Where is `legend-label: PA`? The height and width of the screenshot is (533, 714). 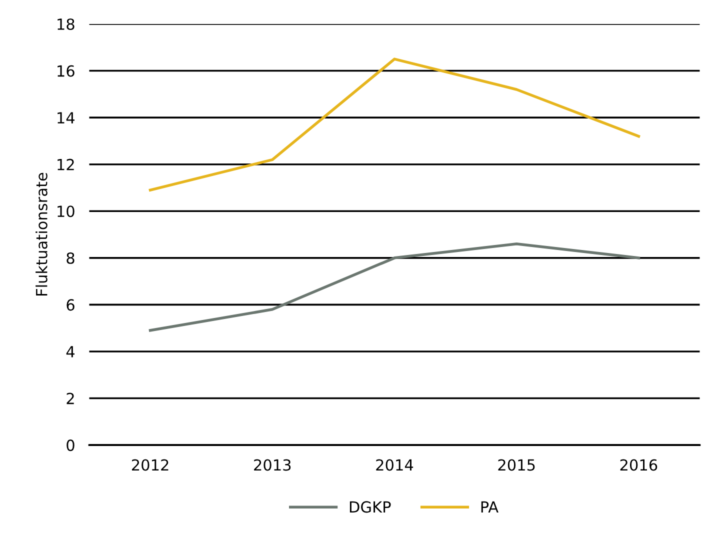
legend-label: PA is located at coordinates (489, 507).